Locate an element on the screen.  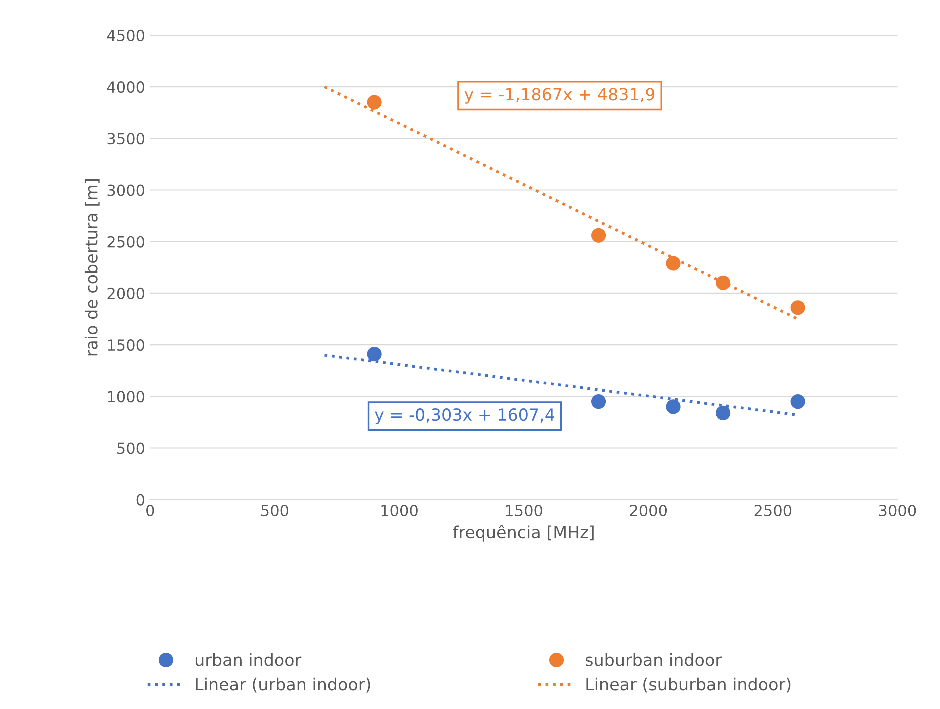
x-tick-label: 3000 is located at coordinates (897, 510).